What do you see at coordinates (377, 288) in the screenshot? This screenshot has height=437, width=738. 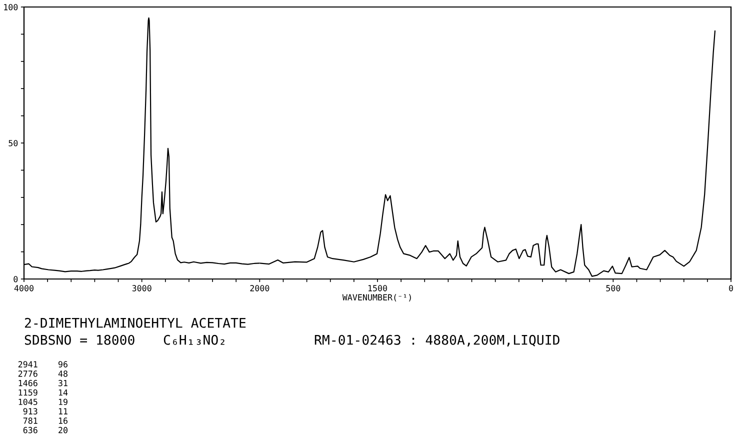 I see `x-tick-label: 1500` at bounding box center [377, 288].